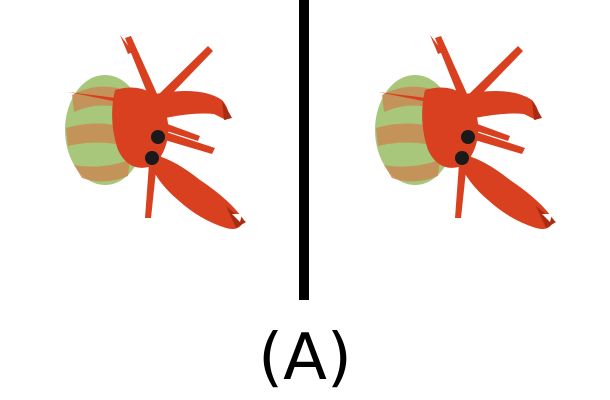  I want to click on caption-label: (A), so click(305, 358).